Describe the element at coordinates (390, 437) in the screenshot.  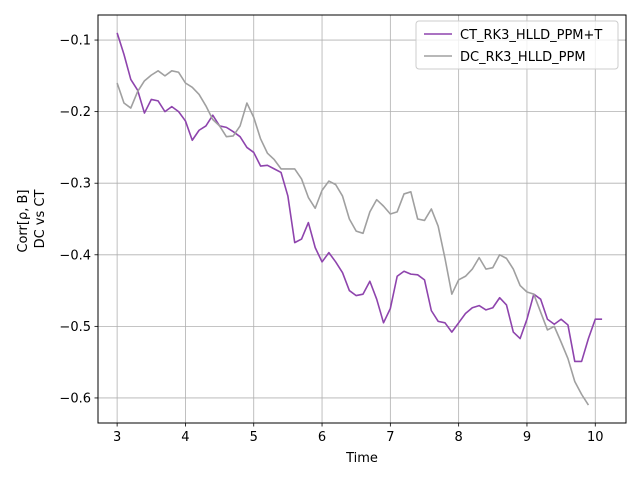
I see `x-tick-label: 7` at that location.